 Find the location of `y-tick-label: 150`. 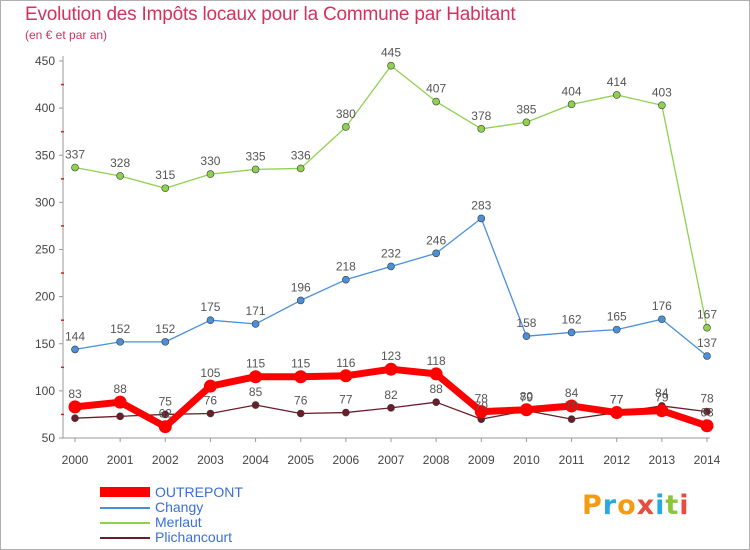

y-tick-label: 150 is located at coordinates (45, 344).